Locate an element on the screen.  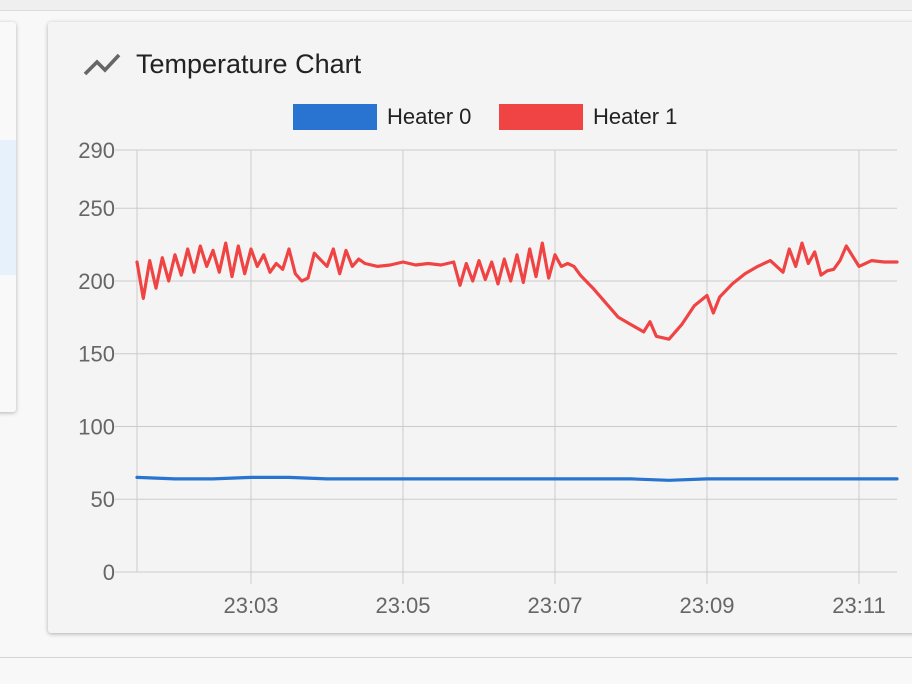
y-tick-label: 100 is located at coordinates (96, 426).